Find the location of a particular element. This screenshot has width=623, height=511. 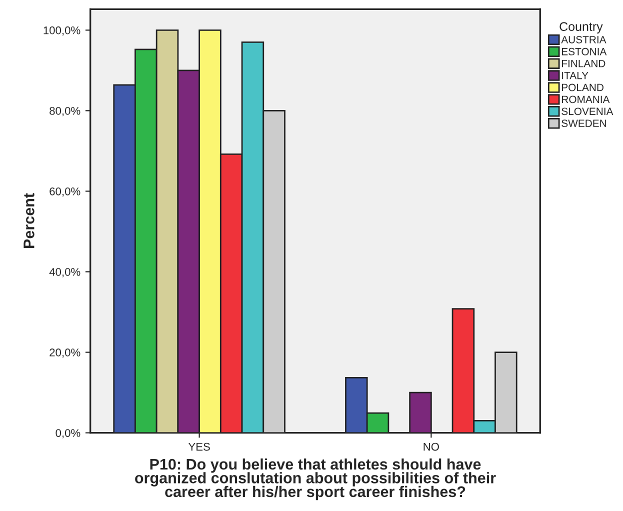

y-tick-label: 60,0% is located at coordinates (65, 192).